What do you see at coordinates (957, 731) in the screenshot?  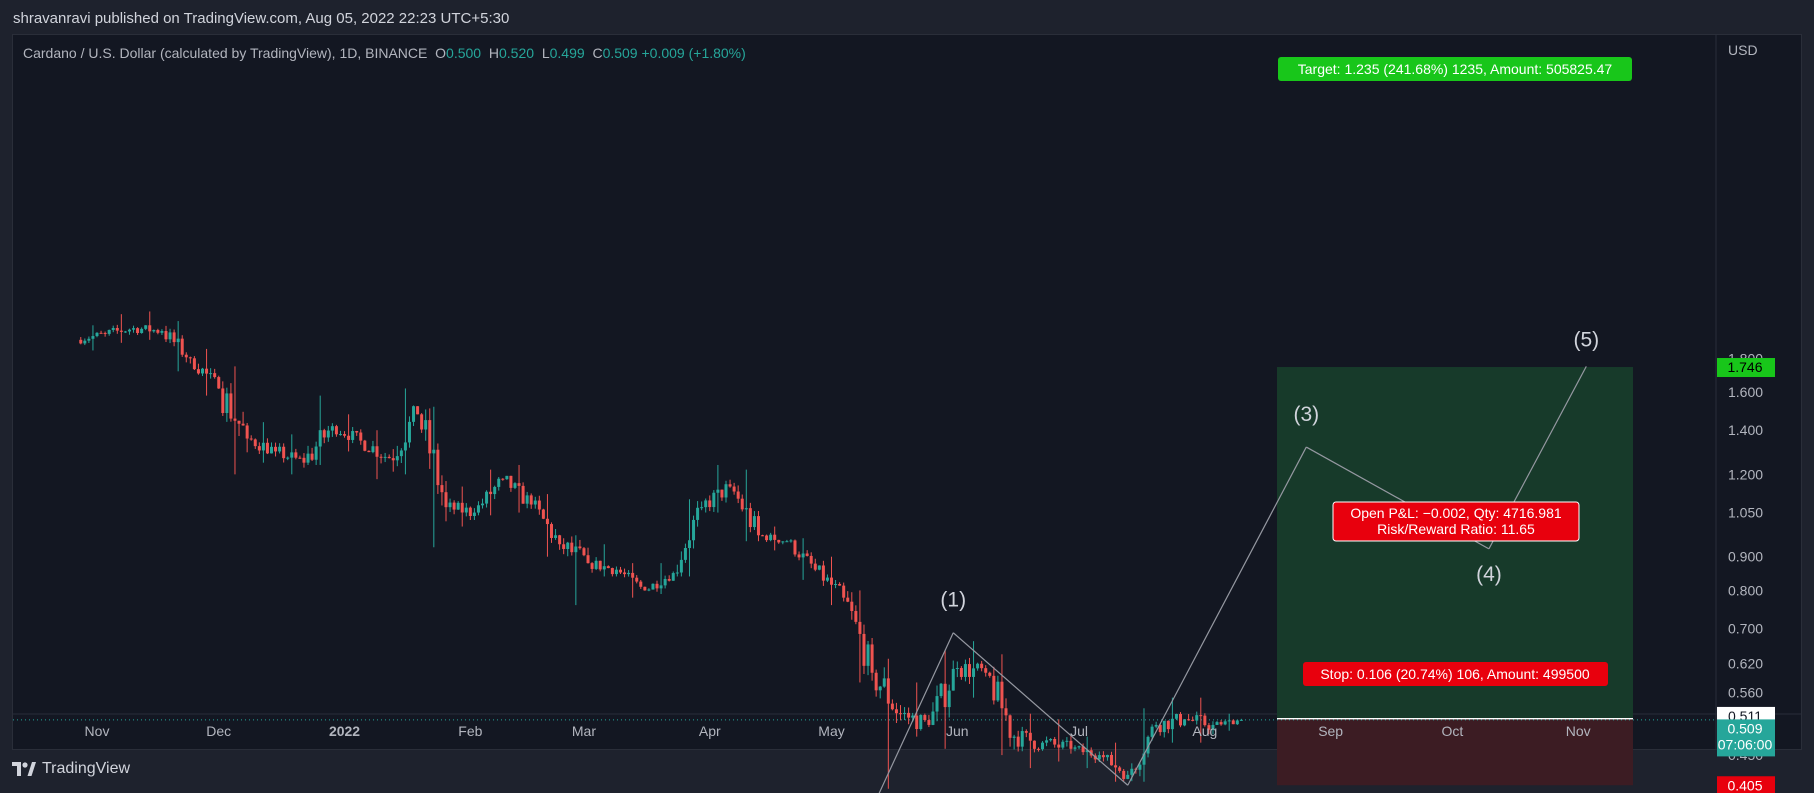 I see `time-tick-label: Jun` at bounding box center [957, 731].